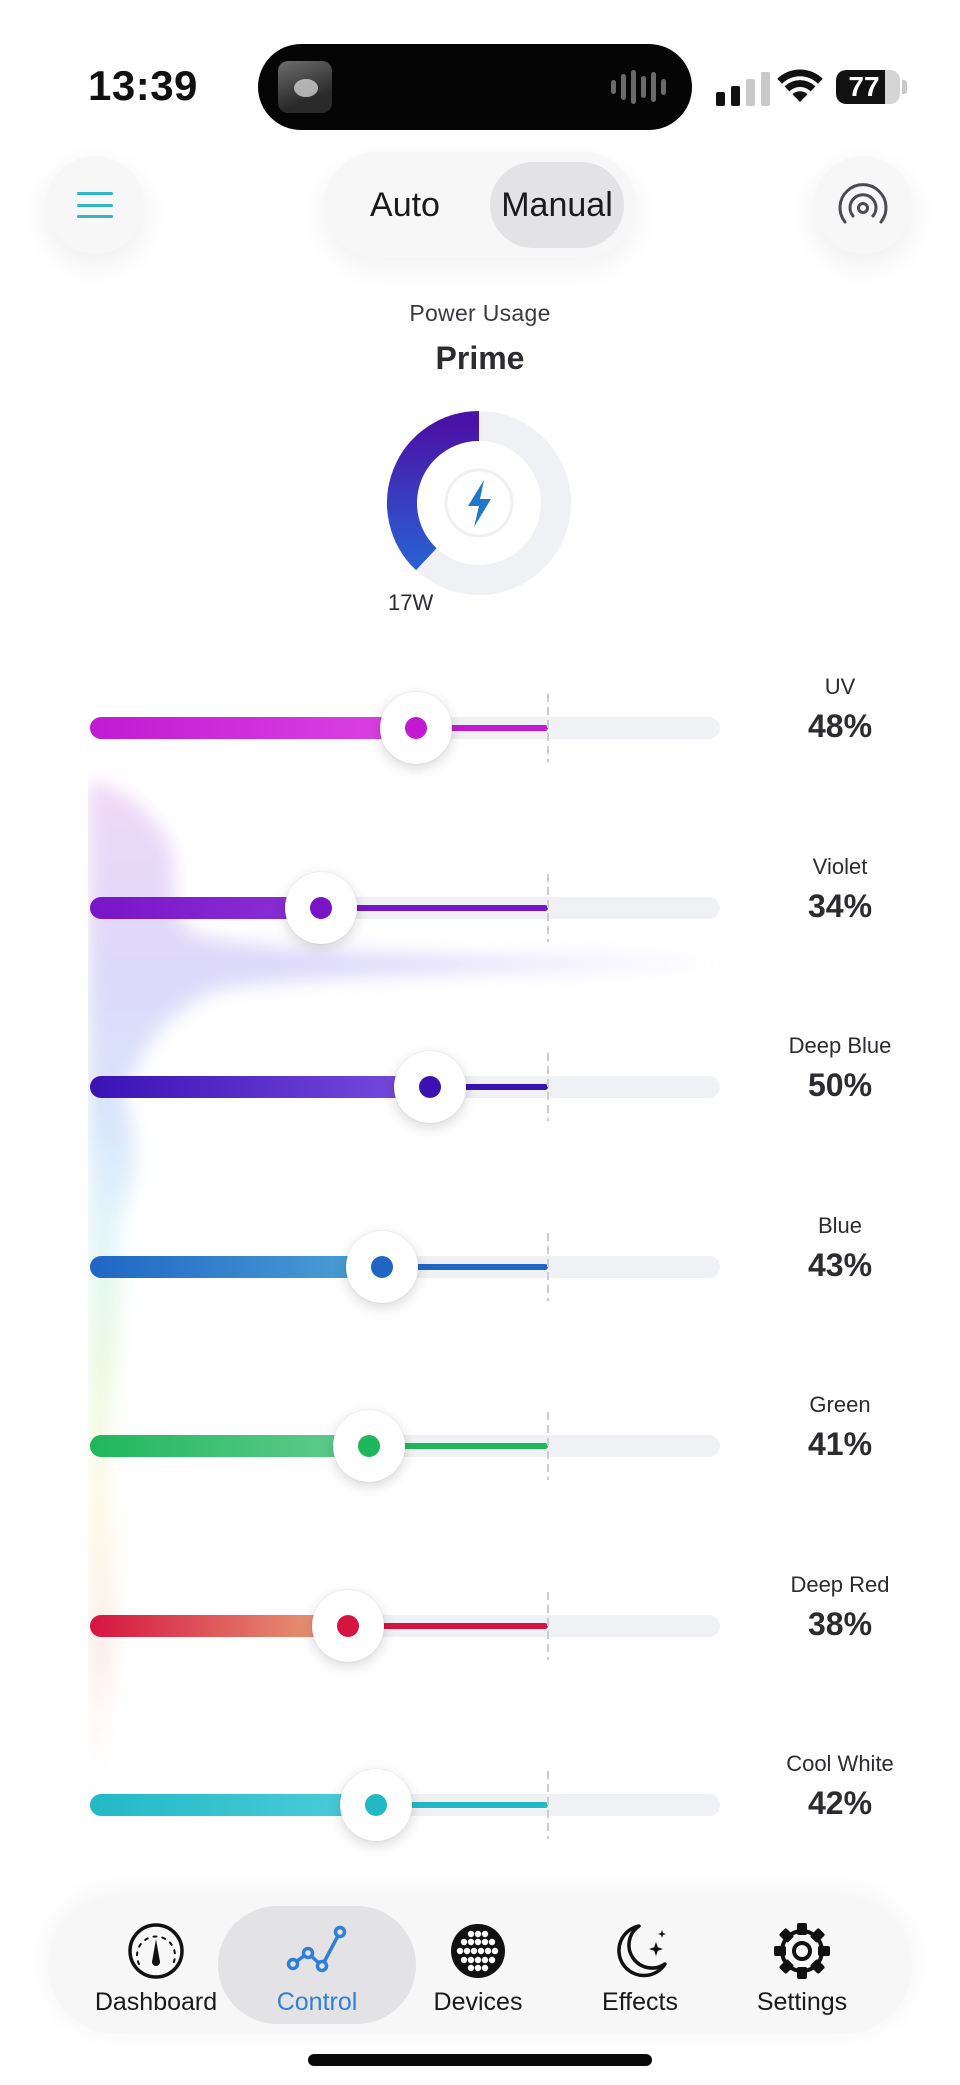 The width and height of the screenshot is (960, 2085). What do you see at coordinates (642, 1951) in the screenshot?
I see `moon-stars-icon` at bounding box center [642, 1951].